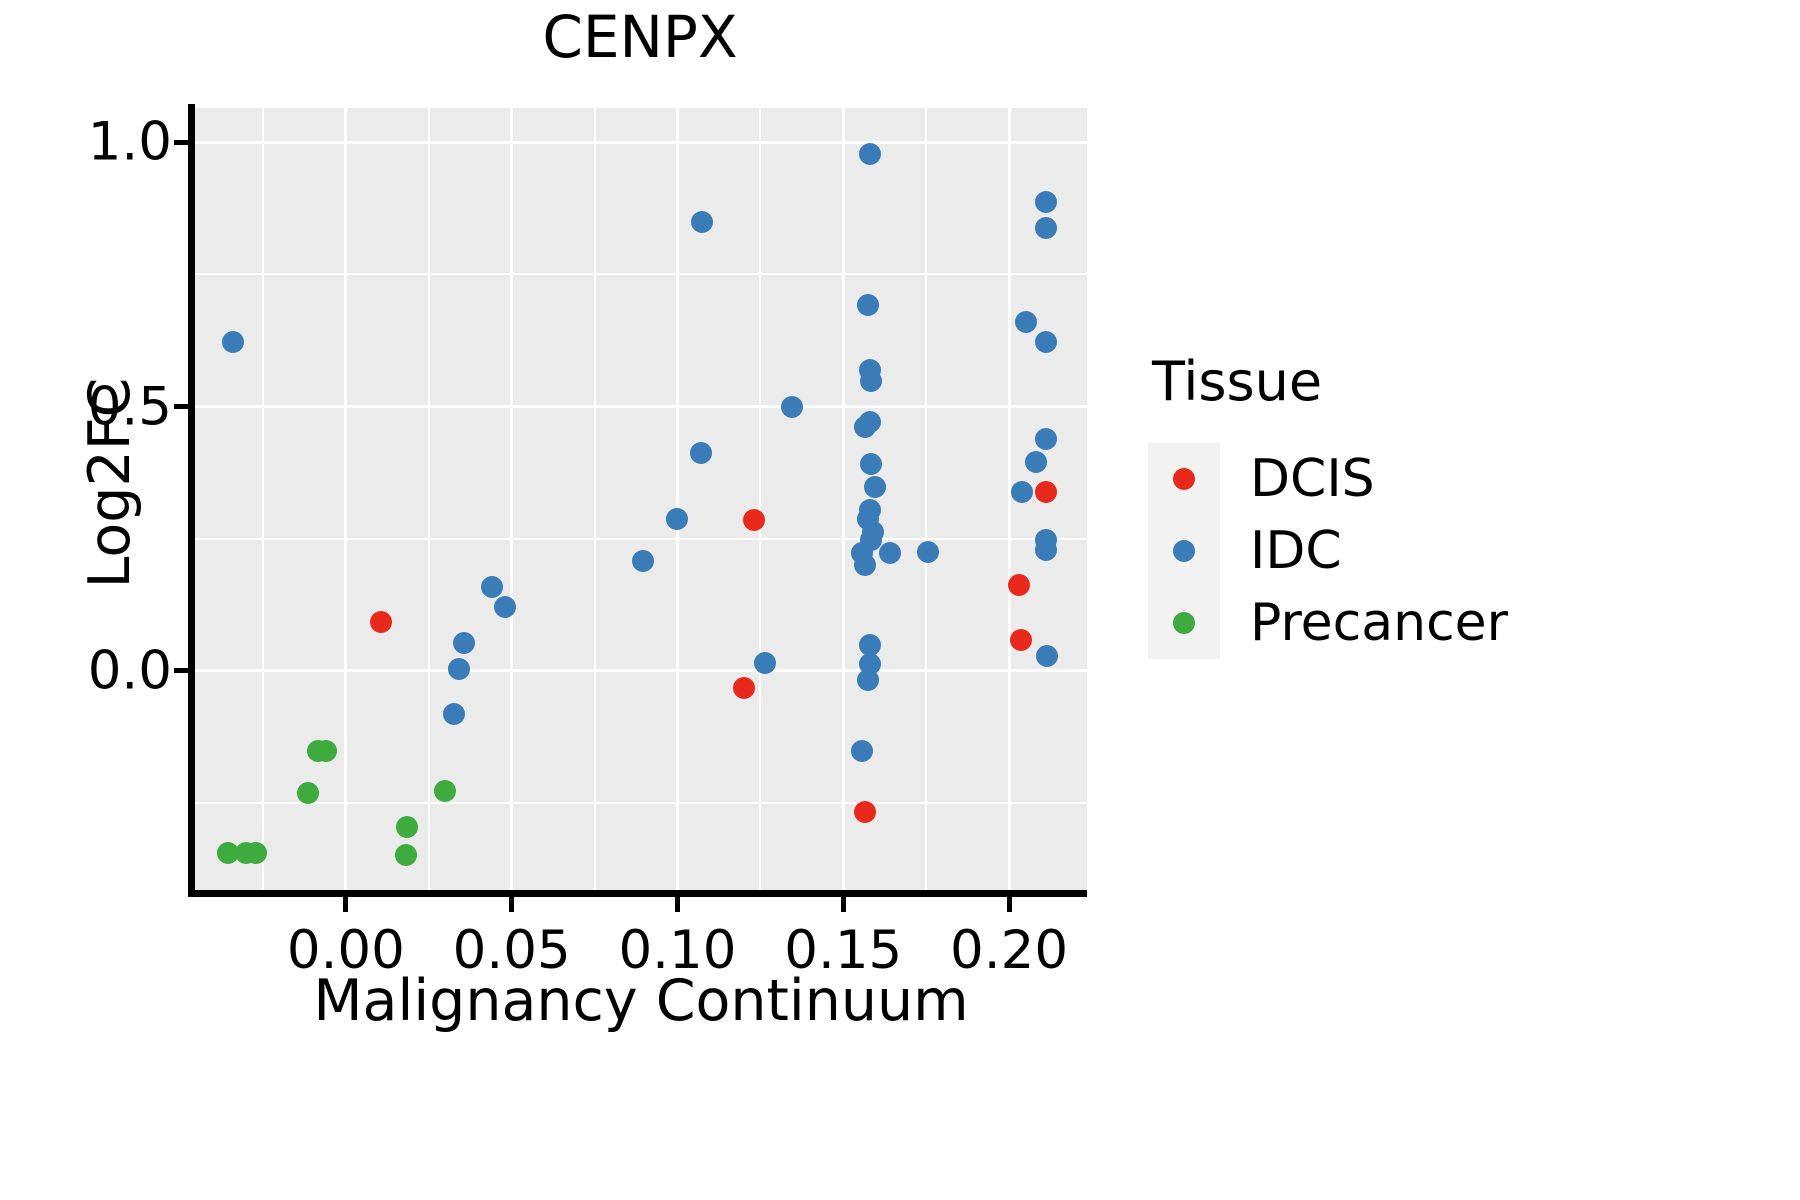 Image resolution: width=1800 pixels, height=1200 pixels. I want to click on legend-items: DCIS IDC Precancer, so click(1428, 551).